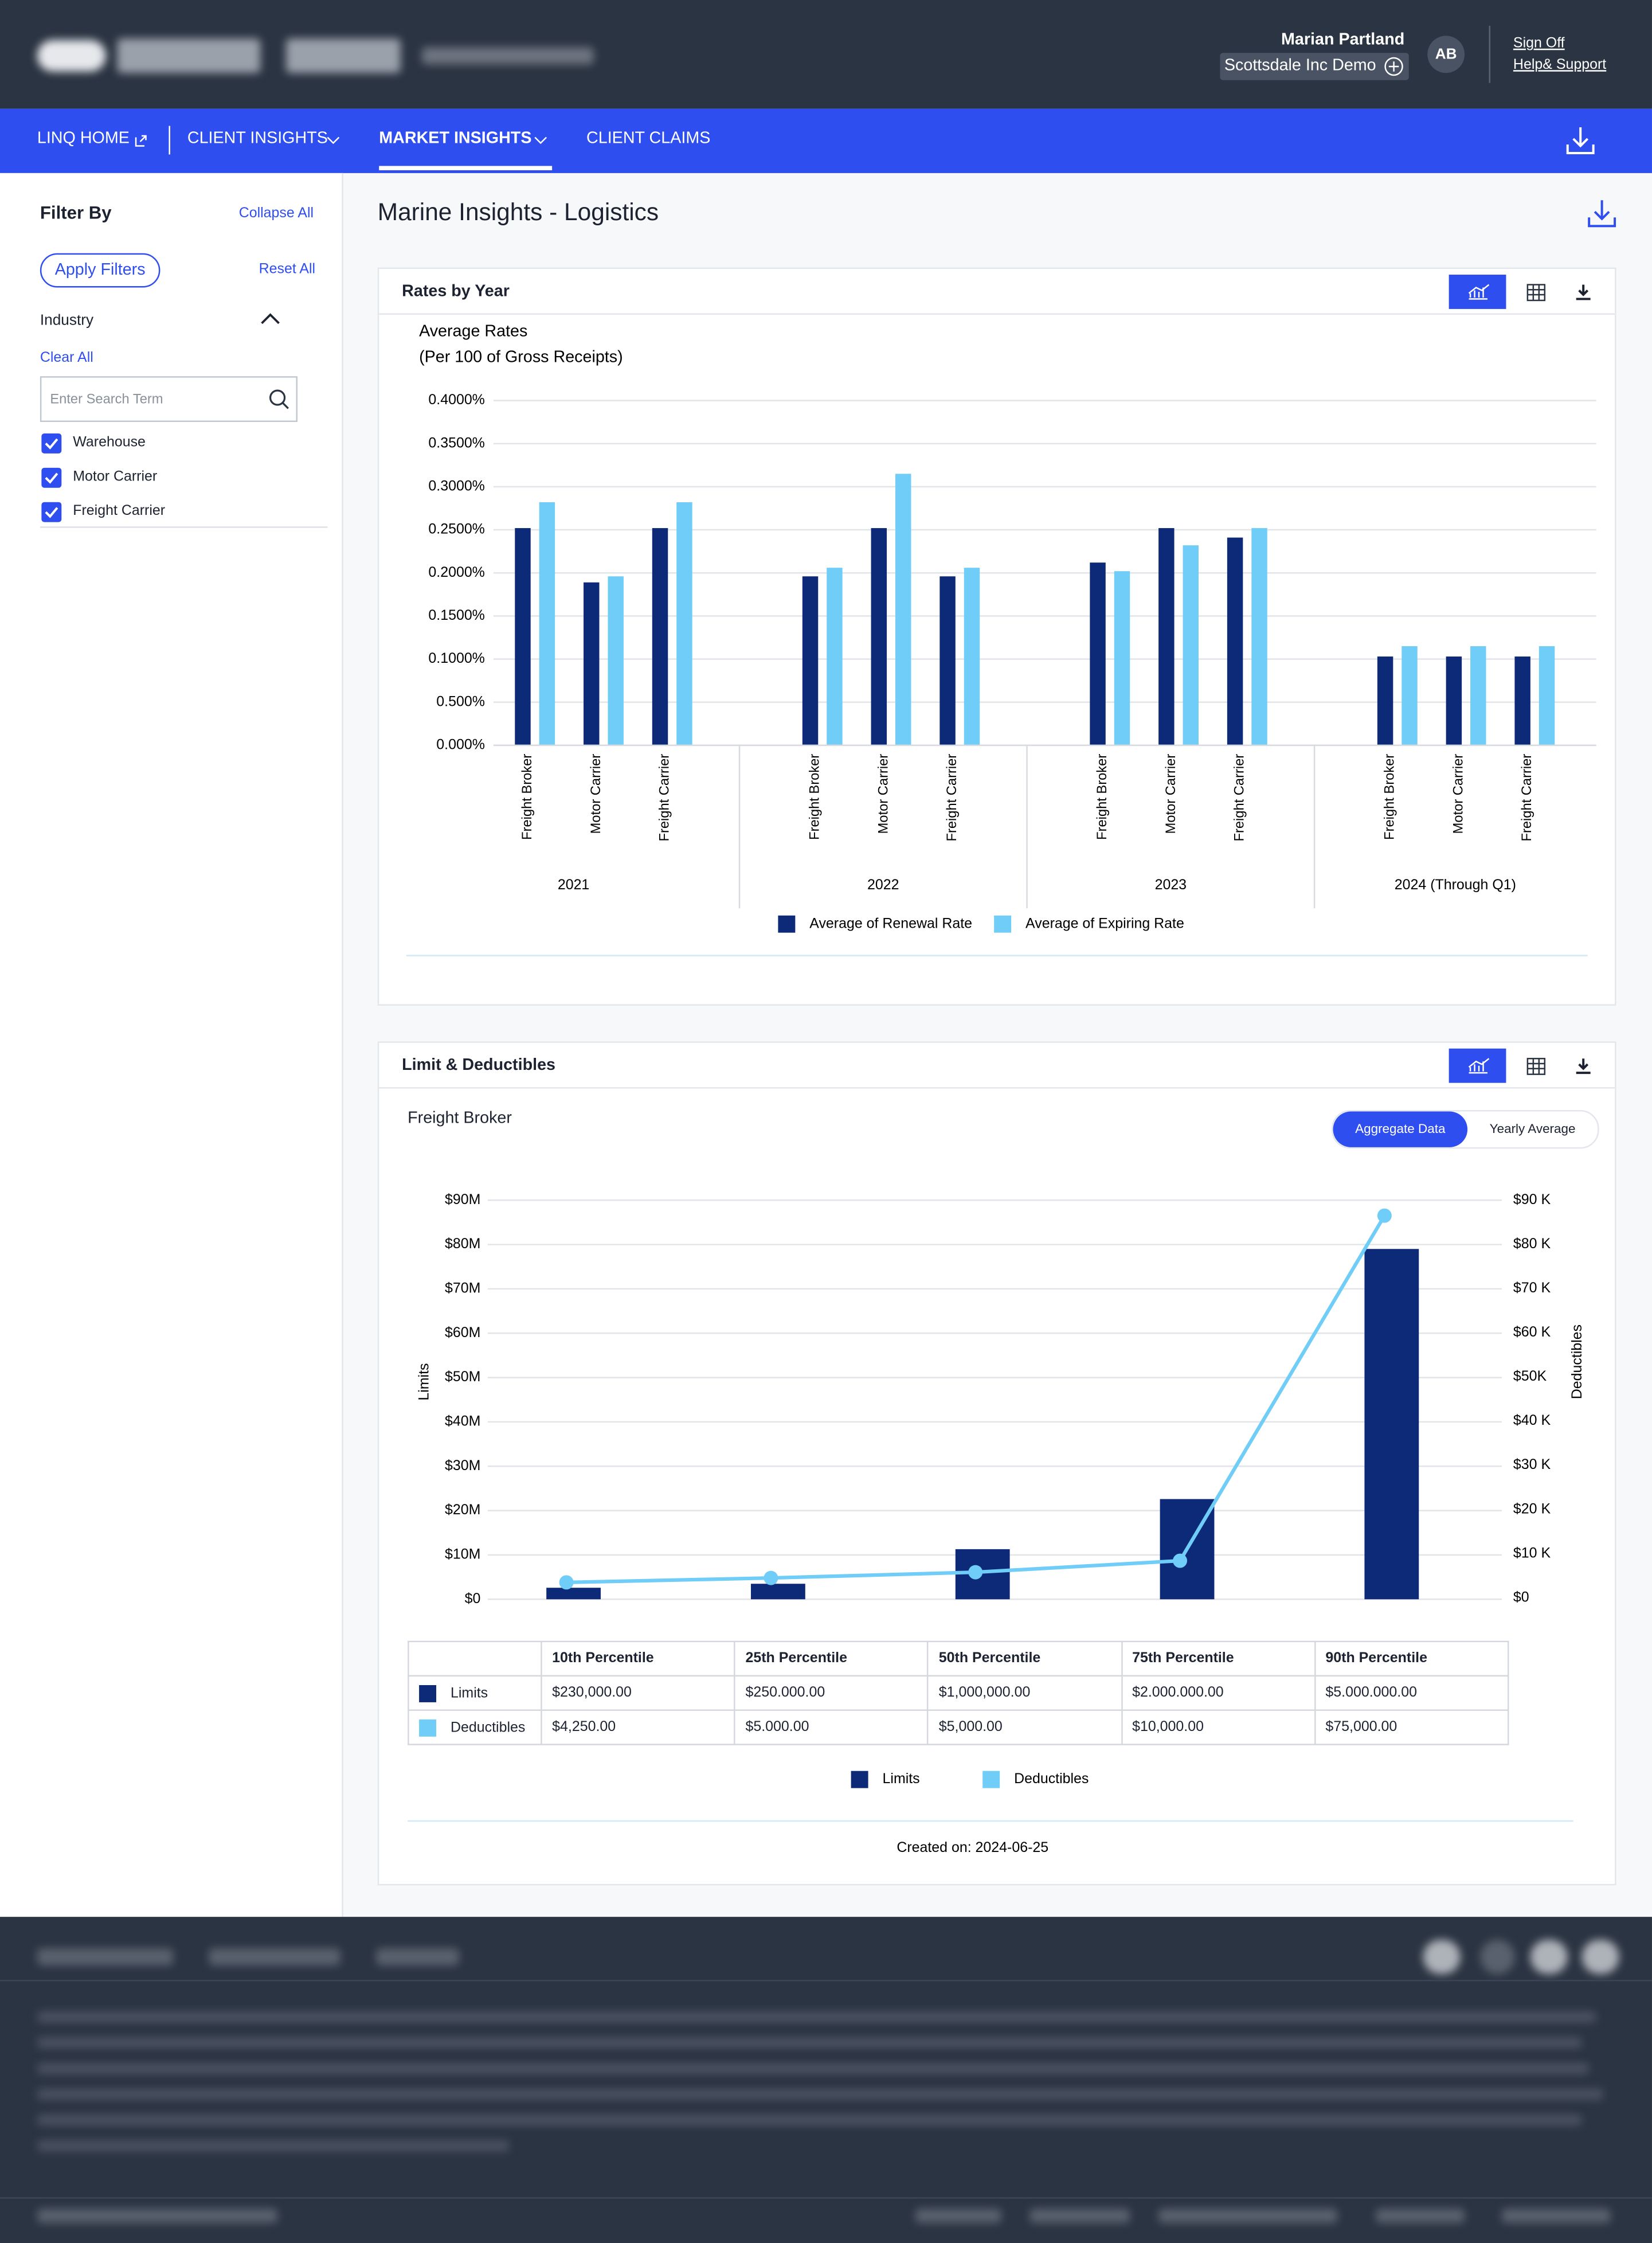 This screenshot has height=2243, width=1652. Describe the element at coordinates (67, 320) in the screenshot. I see `section-title: Industry` at that location.